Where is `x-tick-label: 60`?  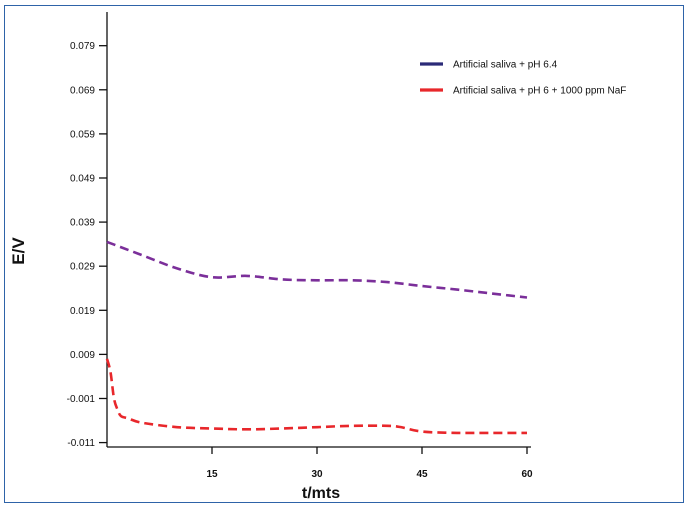
x-tick-label: 60 is located at coordinates (527, 474).